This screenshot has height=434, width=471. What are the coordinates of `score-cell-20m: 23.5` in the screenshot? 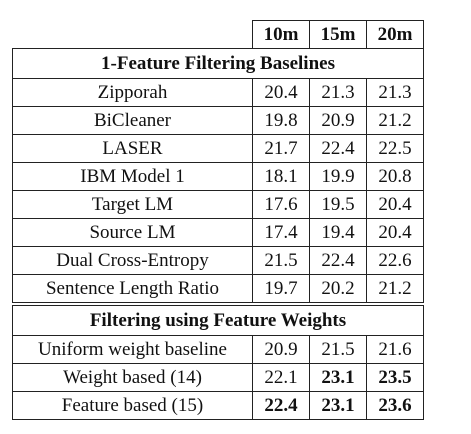 It's located at (395, 377).